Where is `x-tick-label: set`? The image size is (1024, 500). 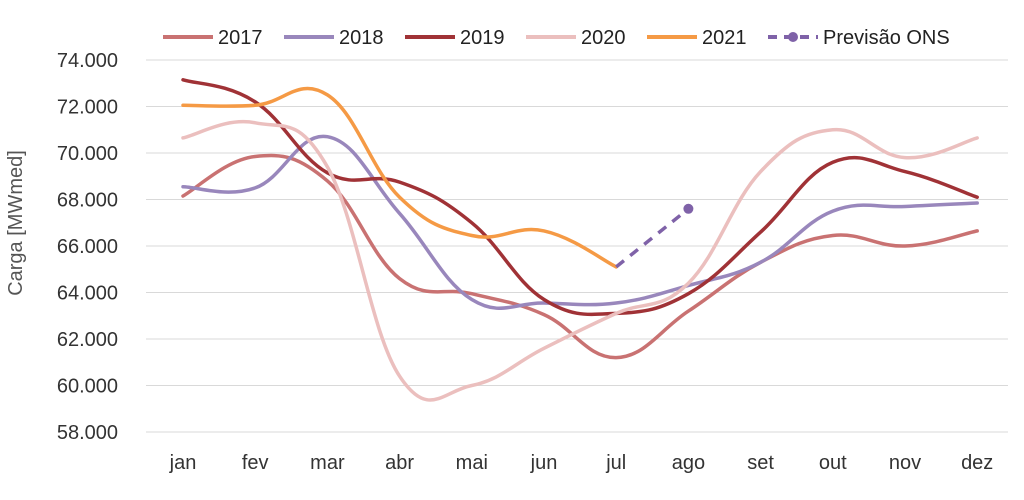
x-tick-label: set is located at coordinates (760, 463).